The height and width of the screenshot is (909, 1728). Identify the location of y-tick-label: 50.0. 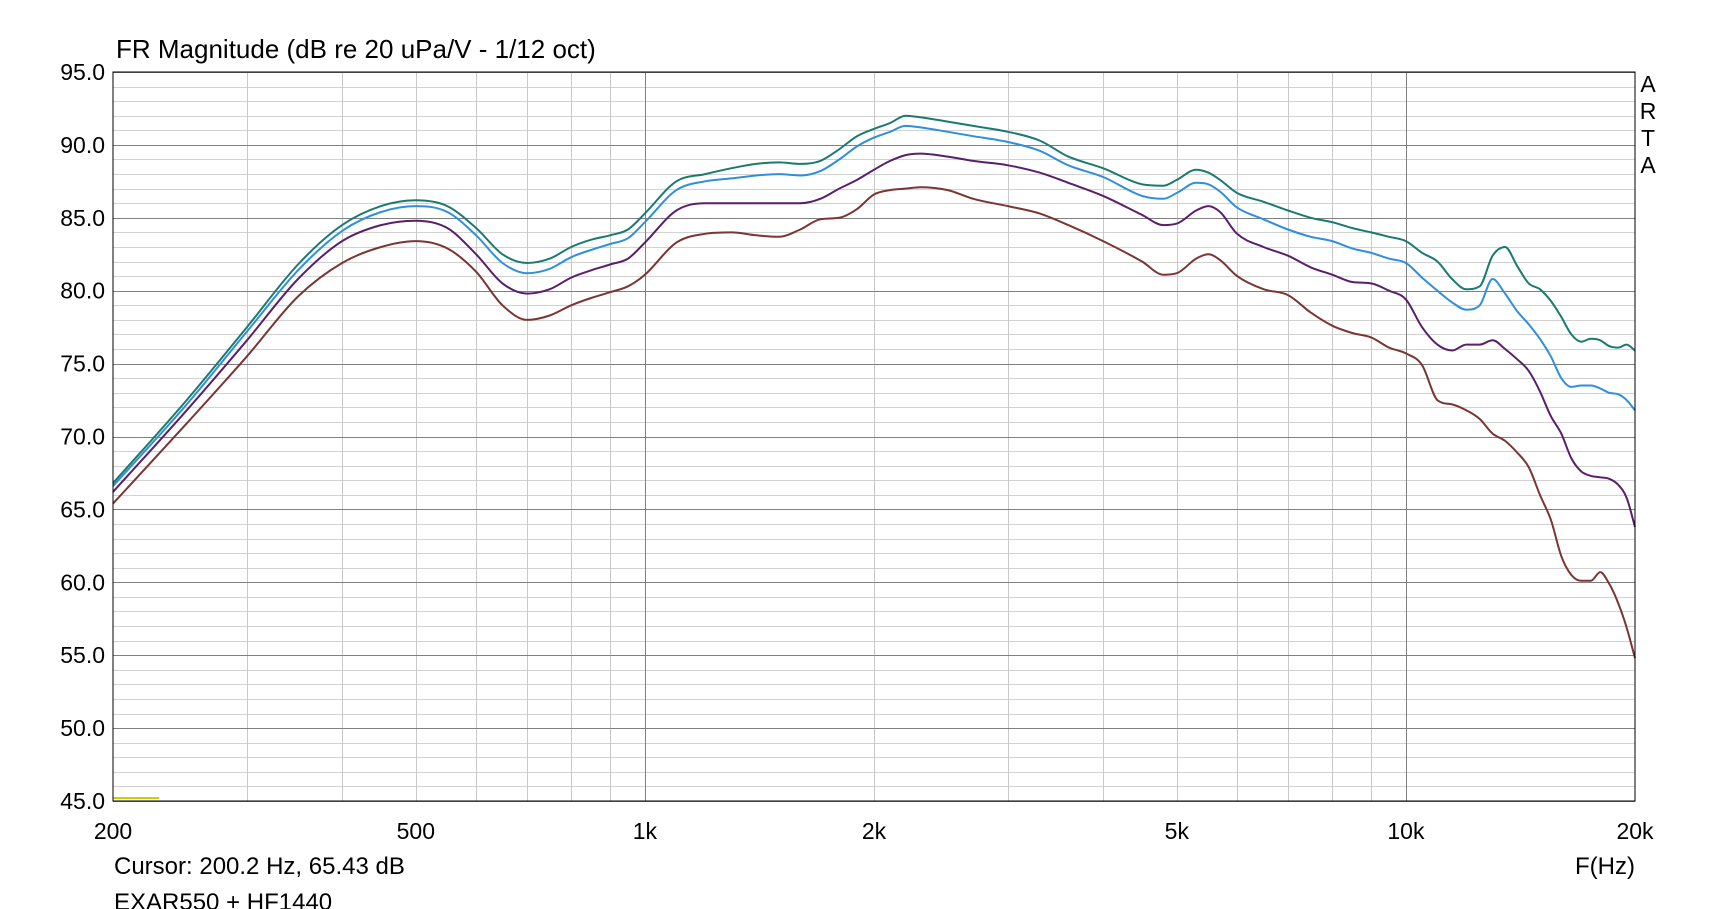
(82, 728).